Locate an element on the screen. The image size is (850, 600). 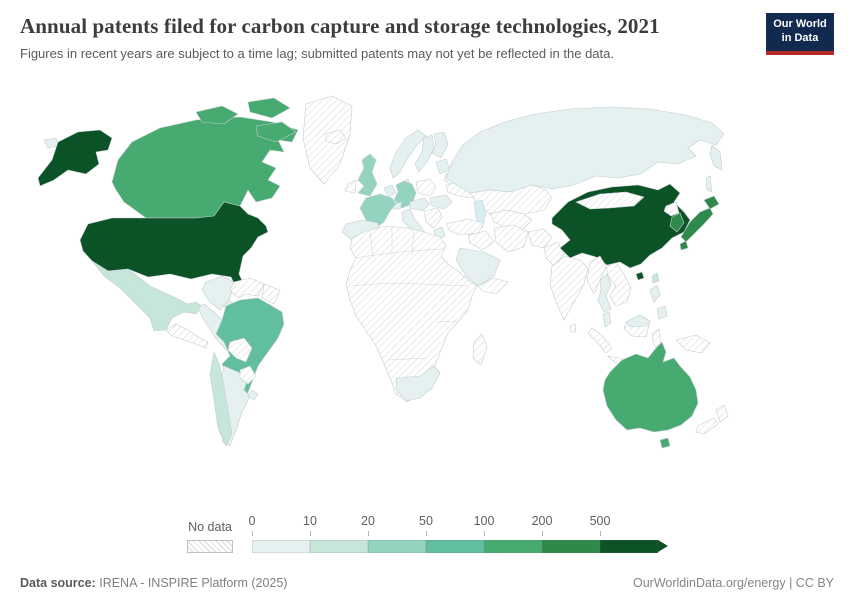
country-taiwan is located at coordinates (655, 278).